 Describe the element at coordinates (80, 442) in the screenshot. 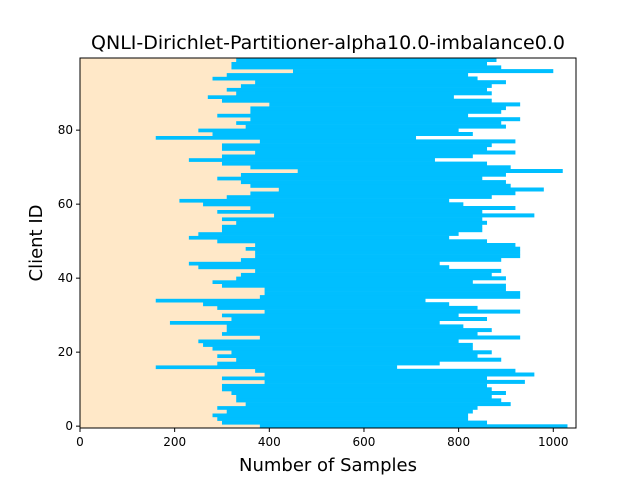

I see `x-tick-label: 0` at that location.